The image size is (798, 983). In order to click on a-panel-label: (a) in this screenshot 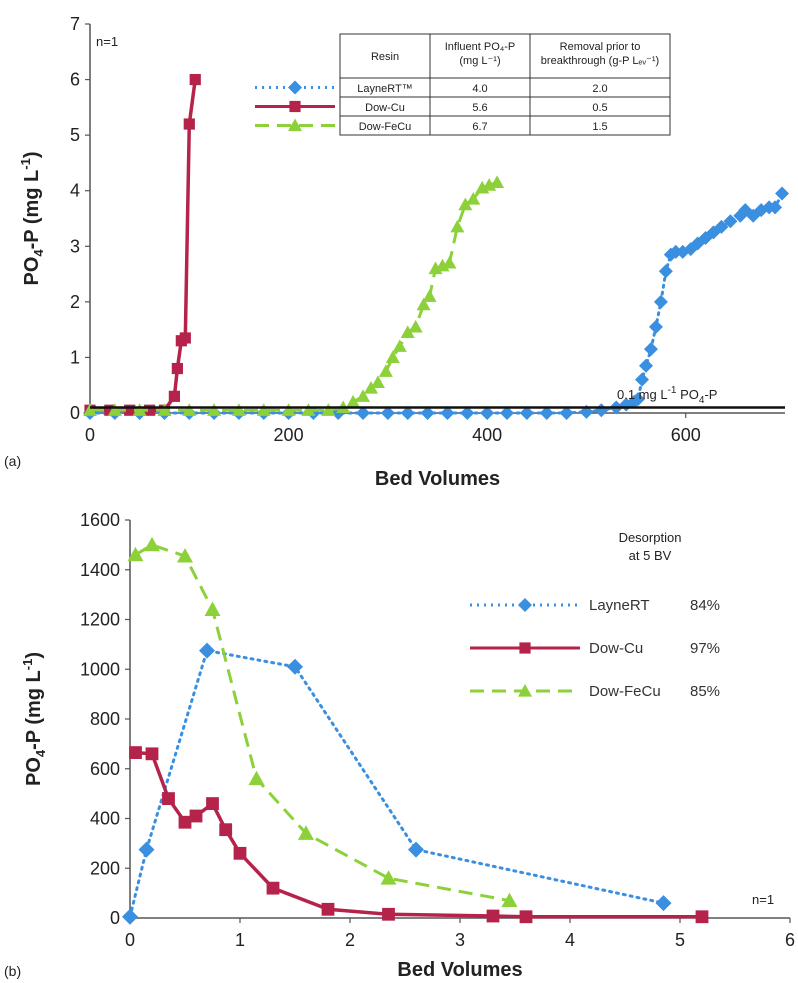, I will do `click(12, 461)`.